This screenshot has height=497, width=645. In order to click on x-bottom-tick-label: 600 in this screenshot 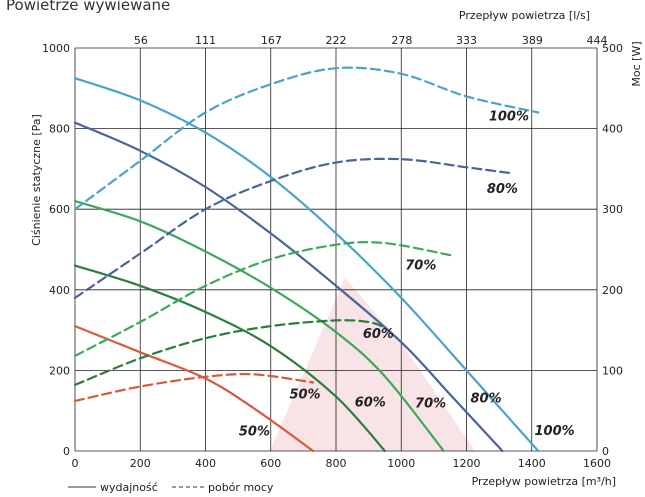, I will do `click(270, 463)`.